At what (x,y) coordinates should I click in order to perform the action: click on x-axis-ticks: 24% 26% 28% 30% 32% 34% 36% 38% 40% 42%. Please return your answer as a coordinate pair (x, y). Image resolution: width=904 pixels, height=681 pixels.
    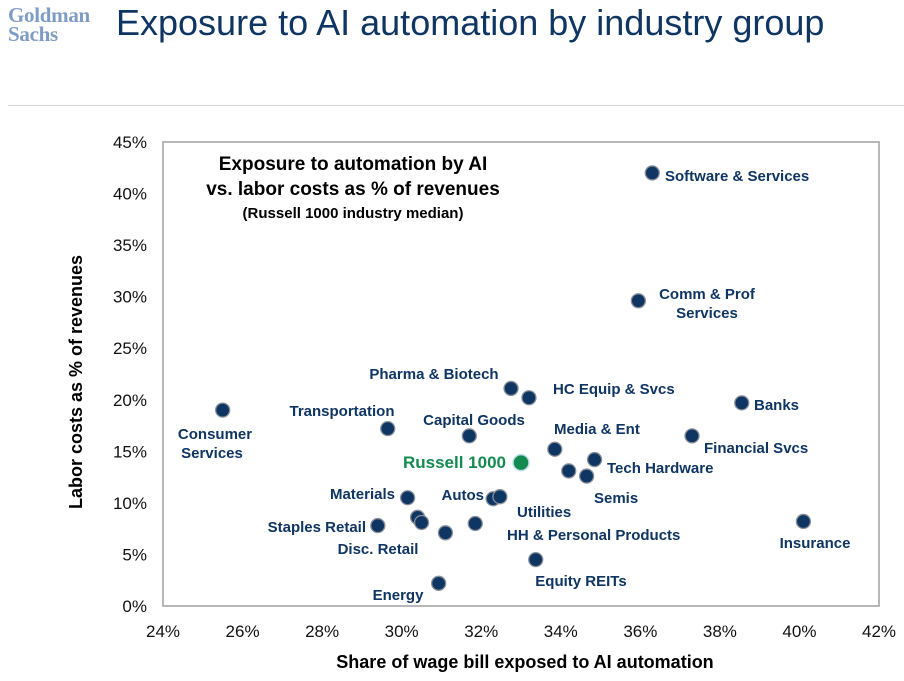
    Looking at the image, I should click on (521, 631).